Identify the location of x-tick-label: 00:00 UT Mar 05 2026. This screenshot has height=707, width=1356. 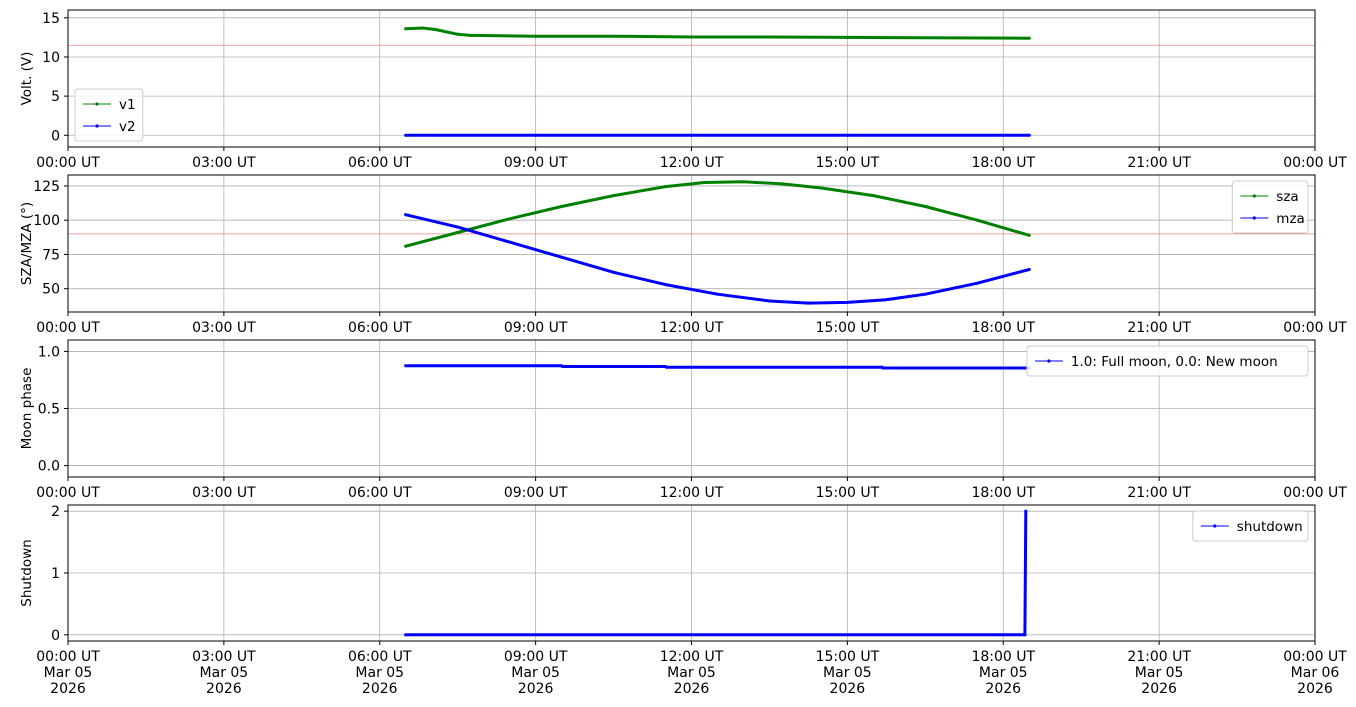
(68, 673).